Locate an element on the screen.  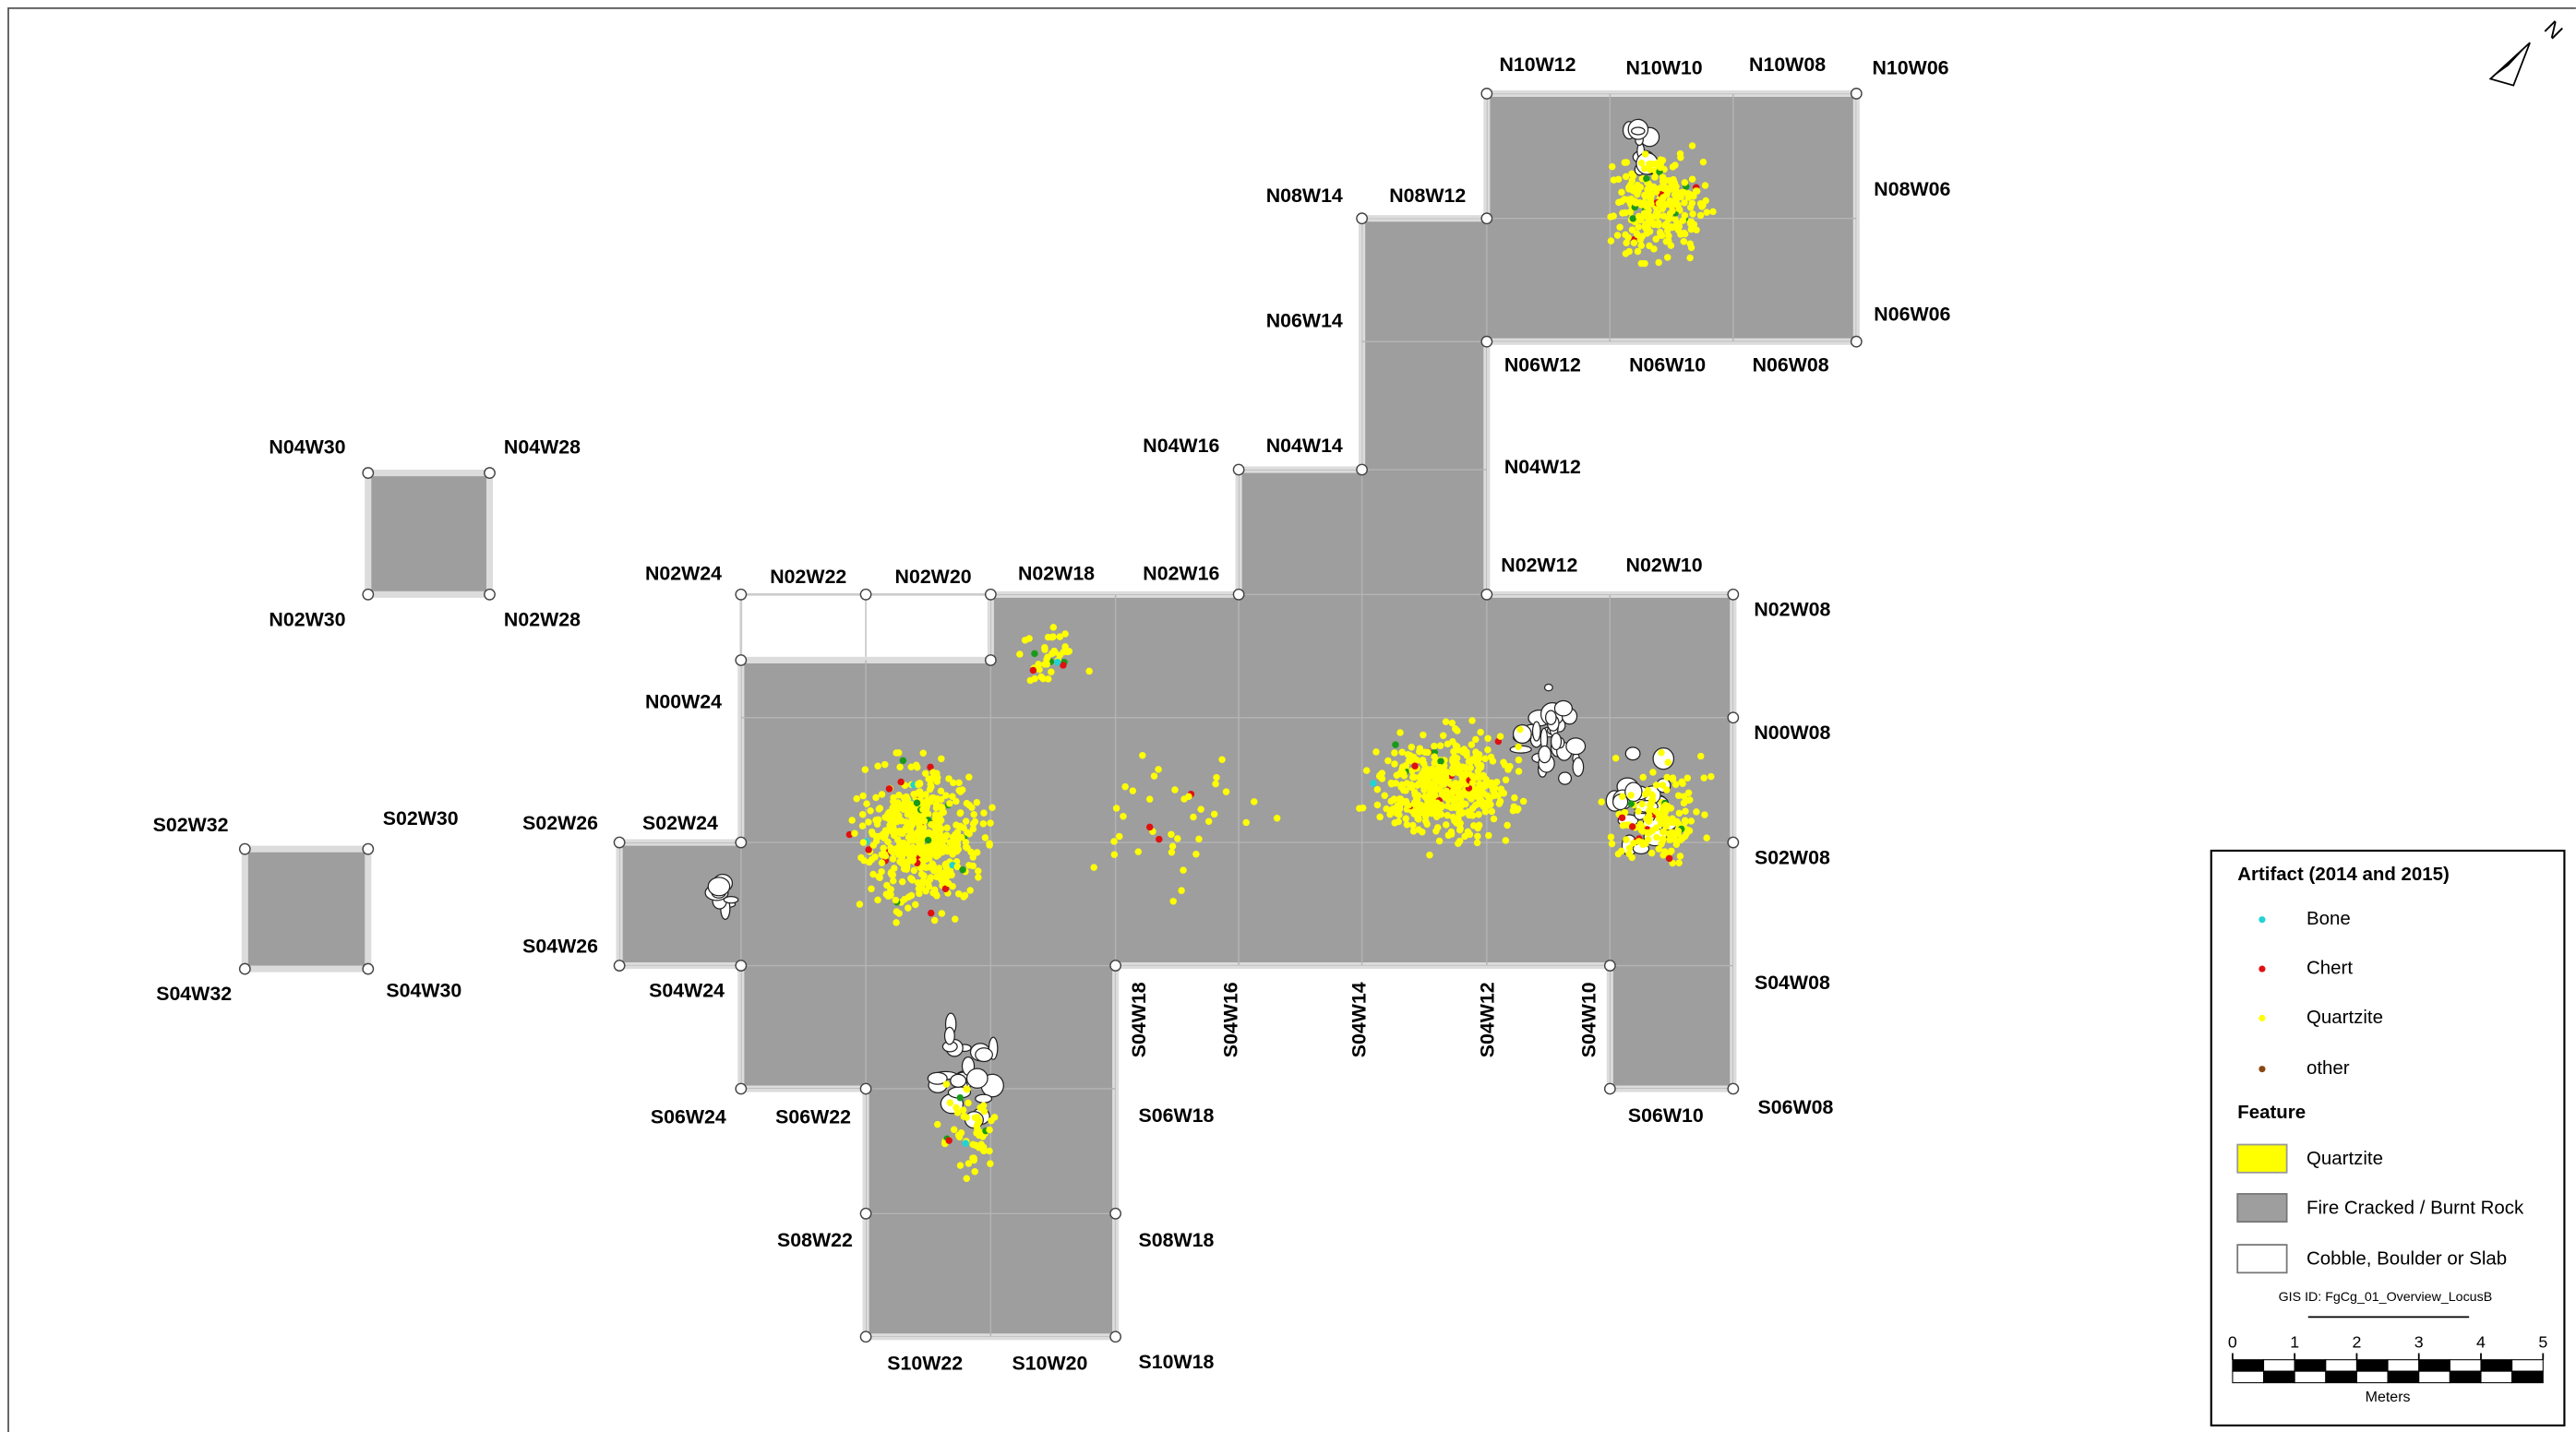
grid-label: N00W24 is located at coordinates (684, 701).